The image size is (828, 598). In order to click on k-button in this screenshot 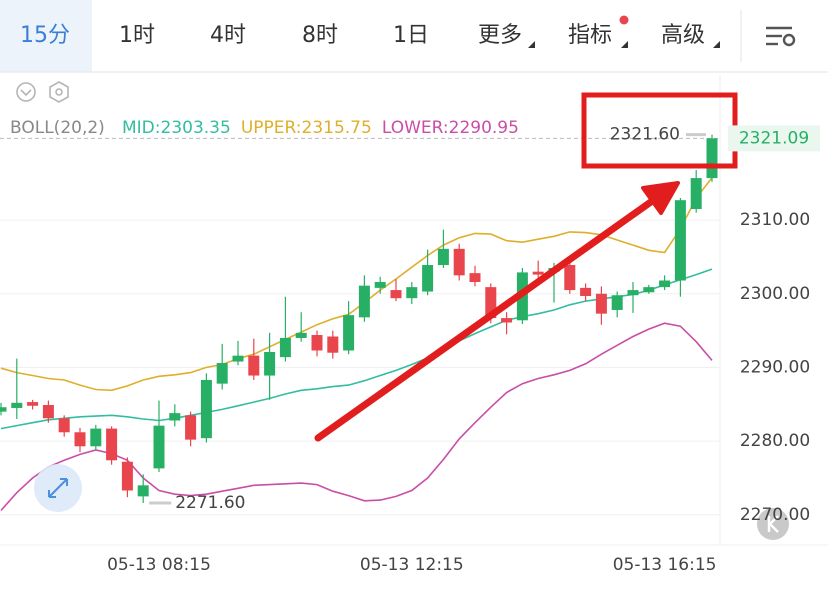, I will do `click(773, 524)`.